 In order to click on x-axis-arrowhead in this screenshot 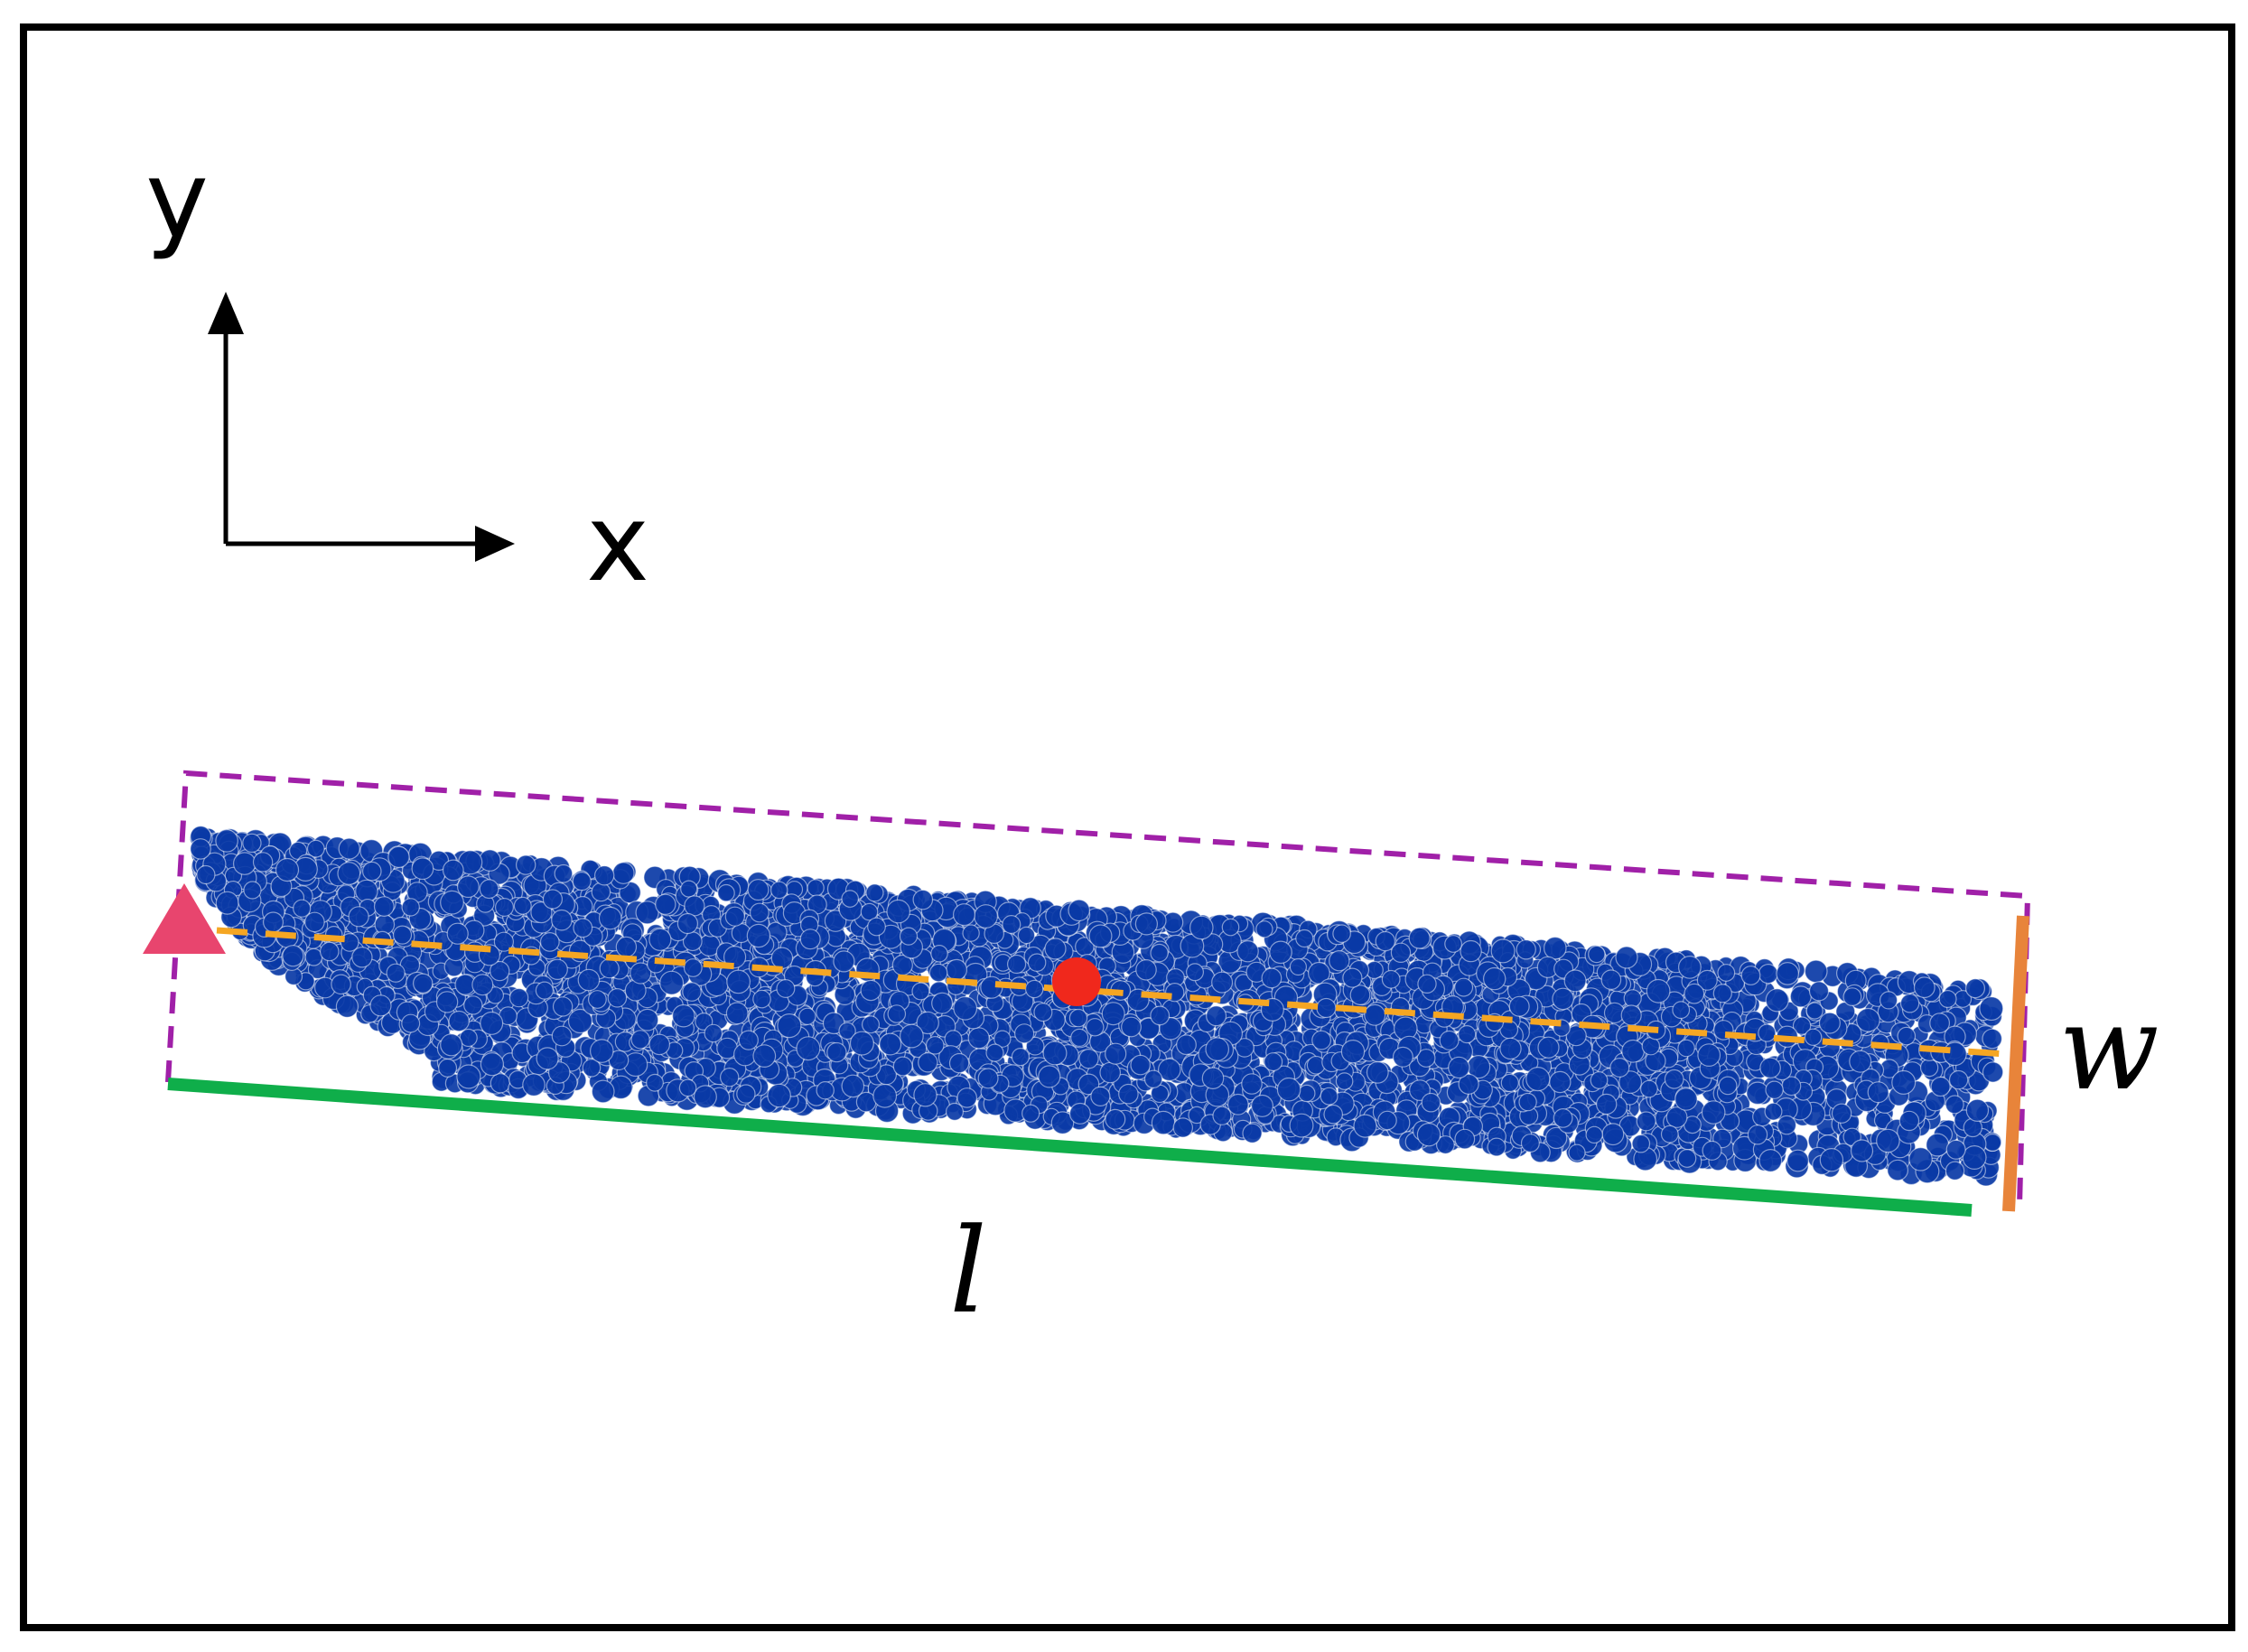, I will do `click(495, 544)`.